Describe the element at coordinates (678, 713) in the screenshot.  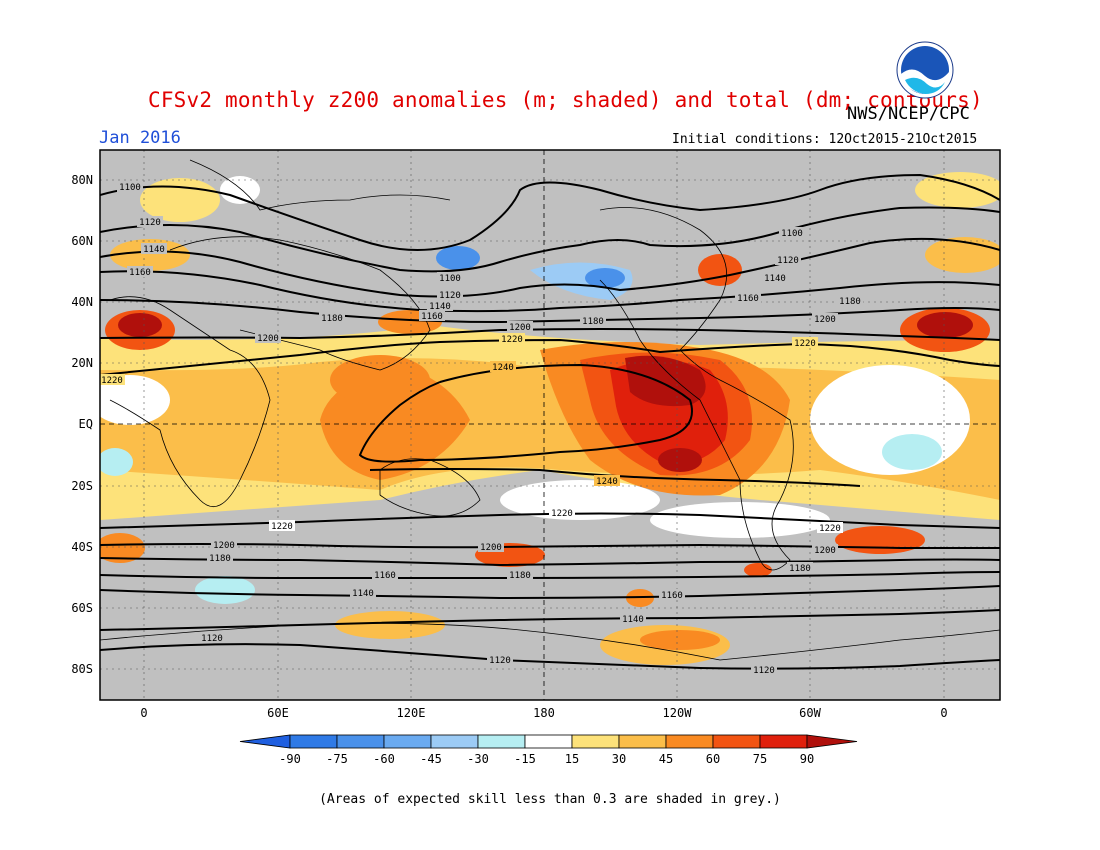
I see `lon-label: 120W` at that location.